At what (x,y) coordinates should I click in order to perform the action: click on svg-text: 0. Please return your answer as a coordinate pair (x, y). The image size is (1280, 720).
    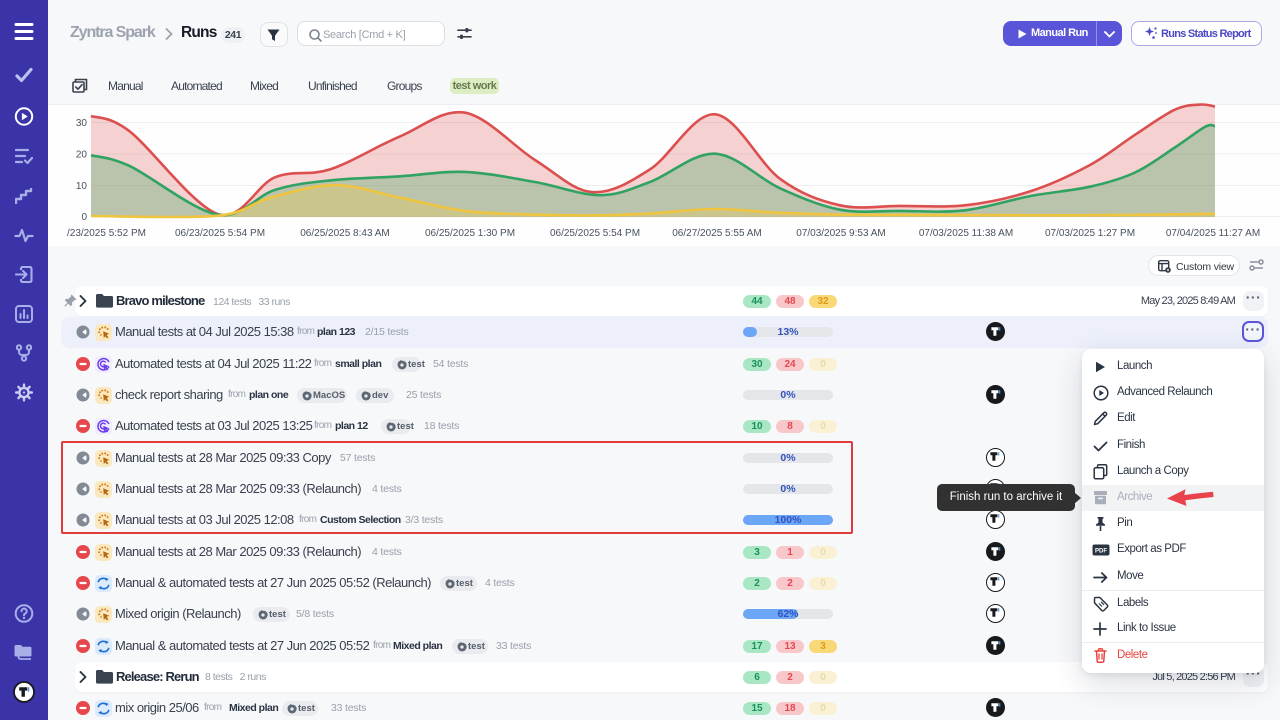
    Looking at the image, I should click on (84, 217).